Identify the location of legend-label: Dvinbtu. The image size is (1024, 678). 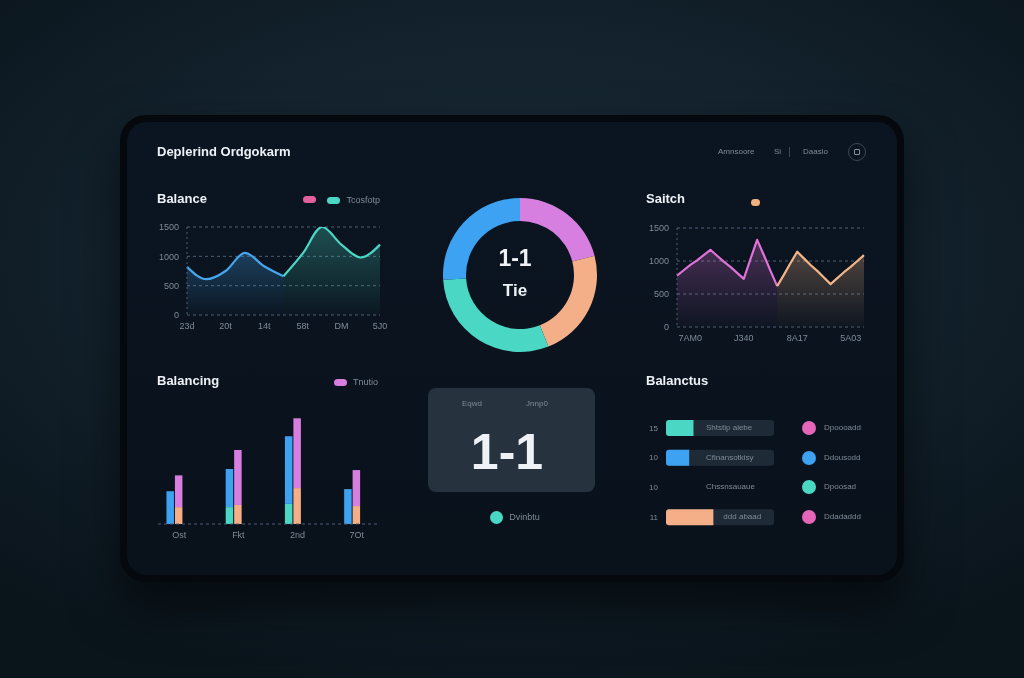
(524, 517).